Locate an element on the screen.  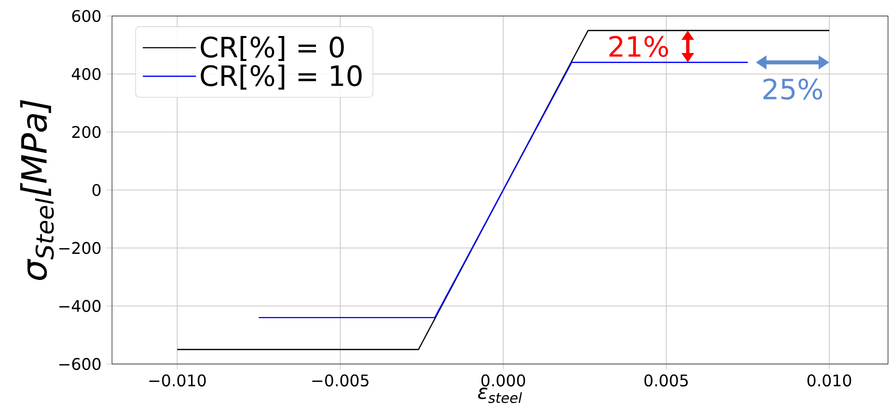
x-axis-title: ε$_{steel}$ is located at coordinates (500, 396).